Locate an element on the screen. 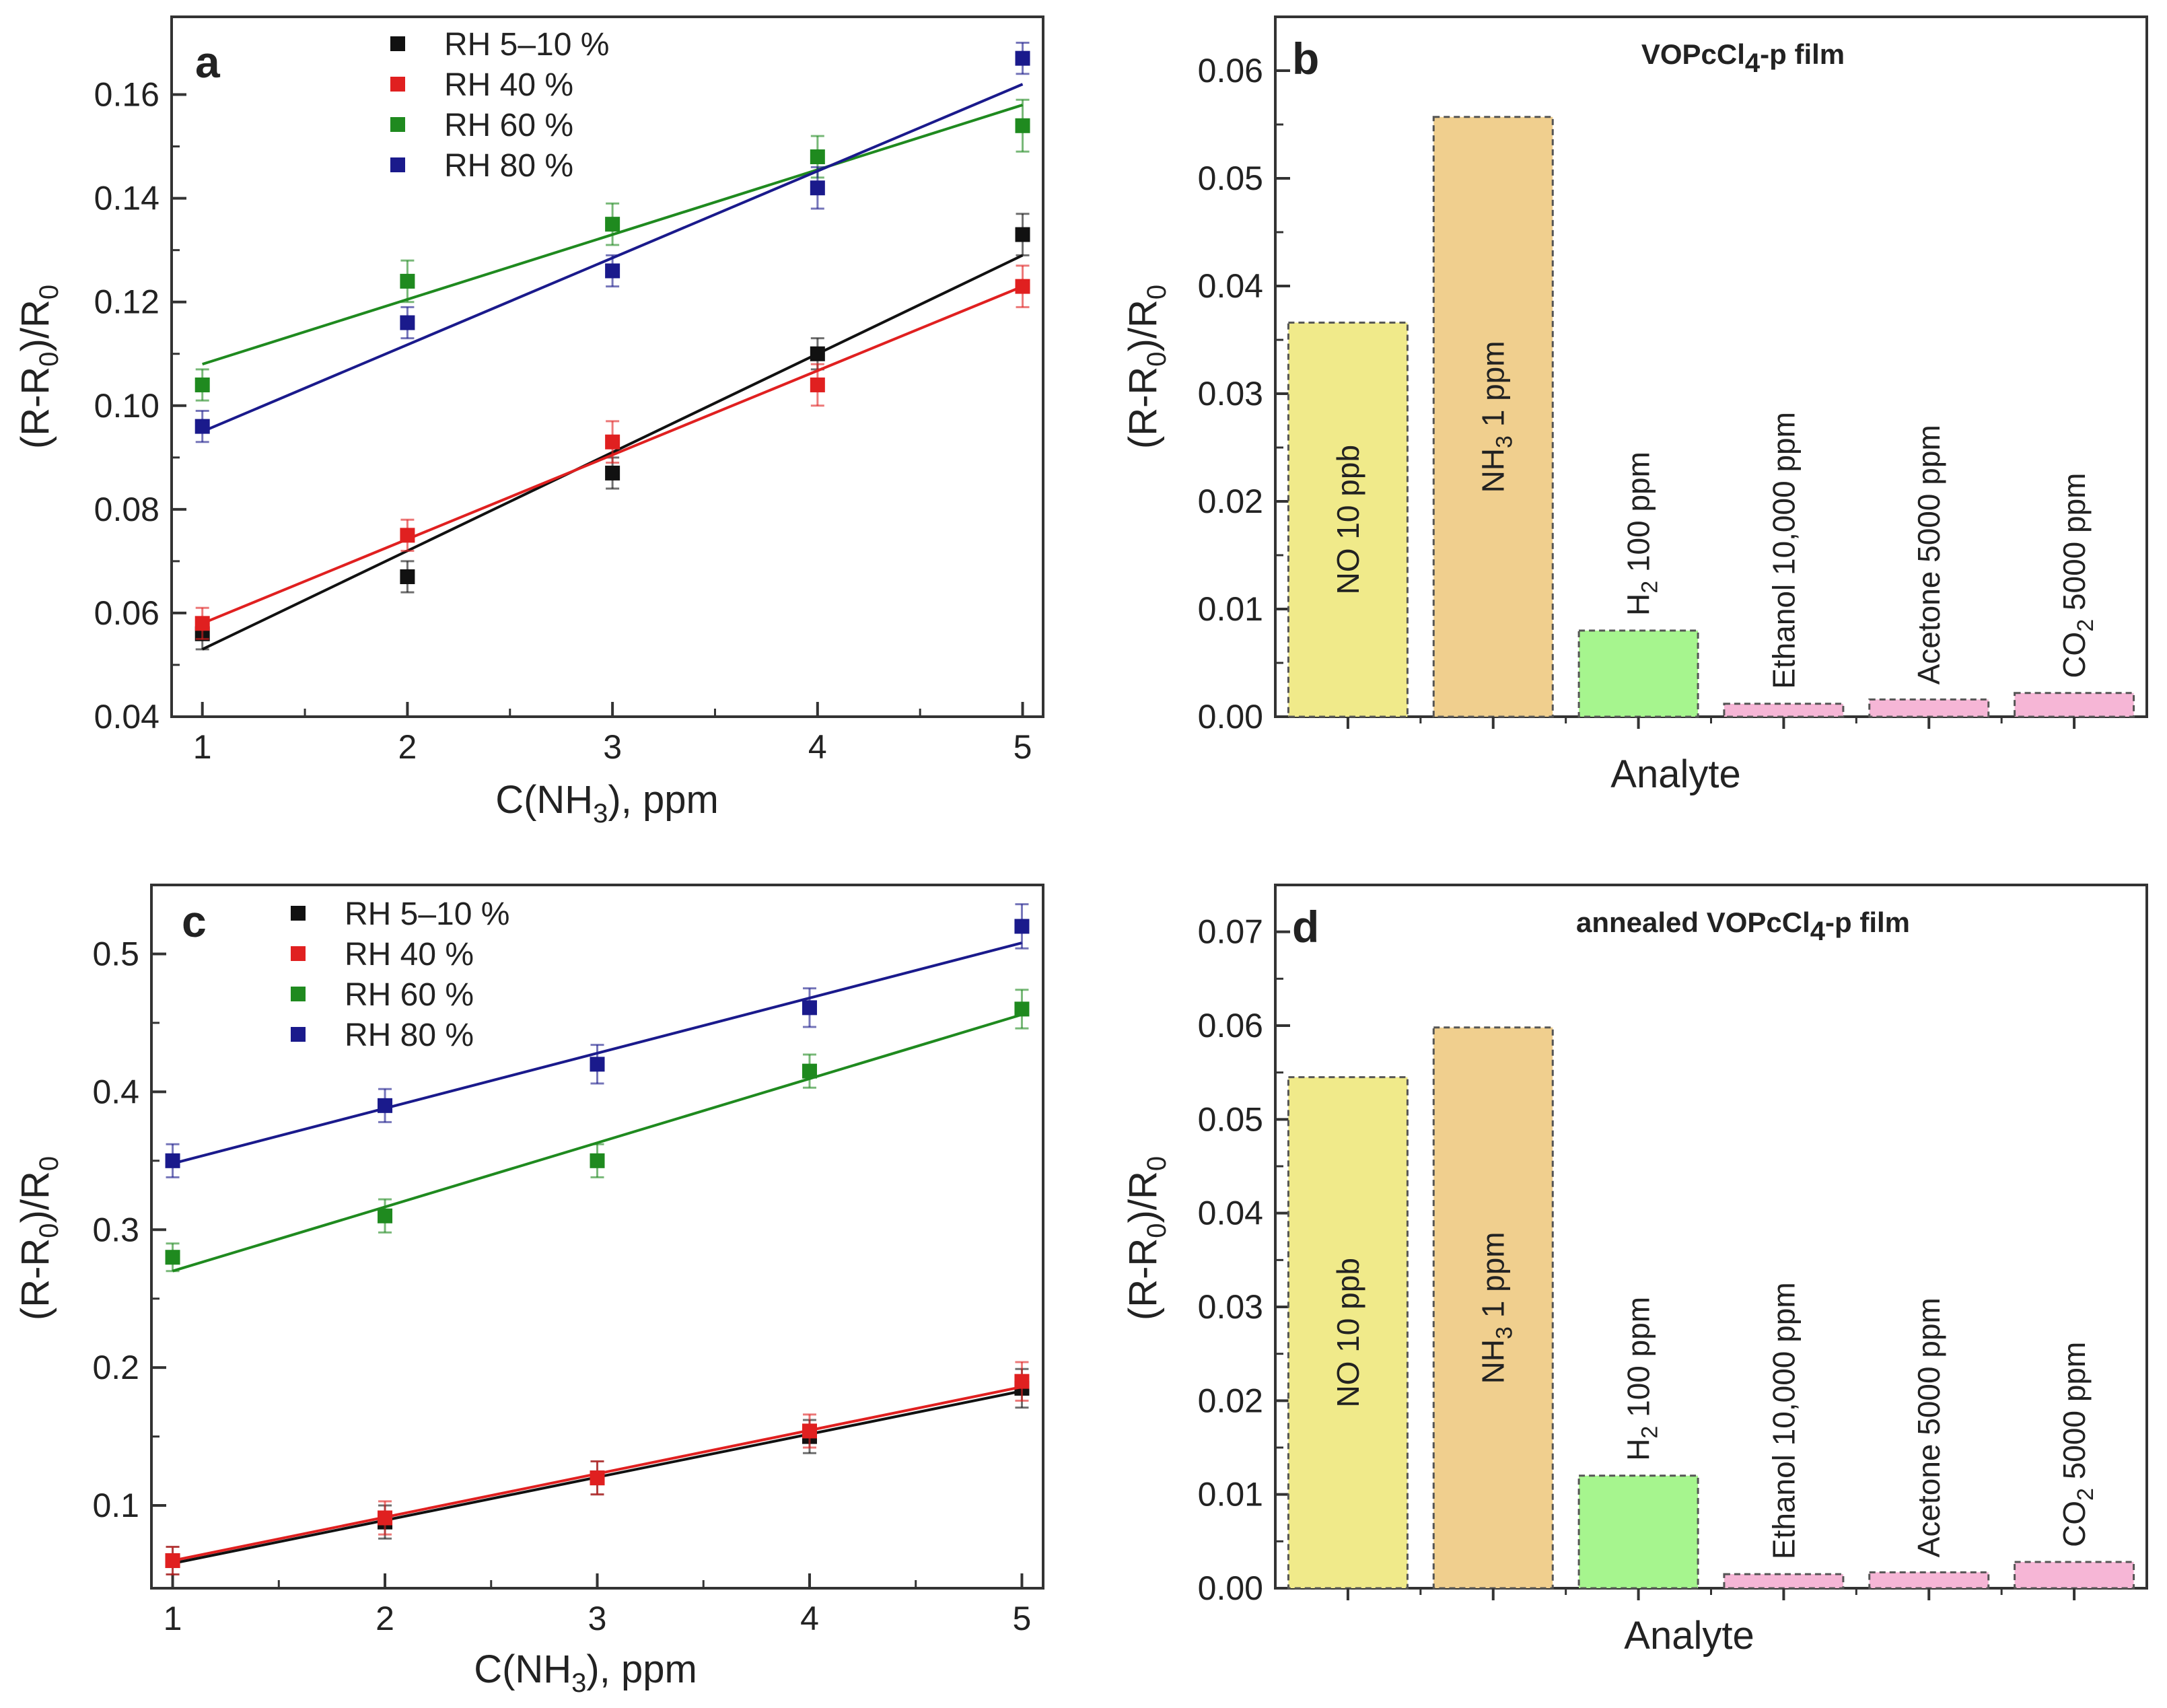 Image resolution: width=2167 pixels, height=1708 pixels. bar-d-co2-5000-ppm is located at coordinates (2074, 1575).